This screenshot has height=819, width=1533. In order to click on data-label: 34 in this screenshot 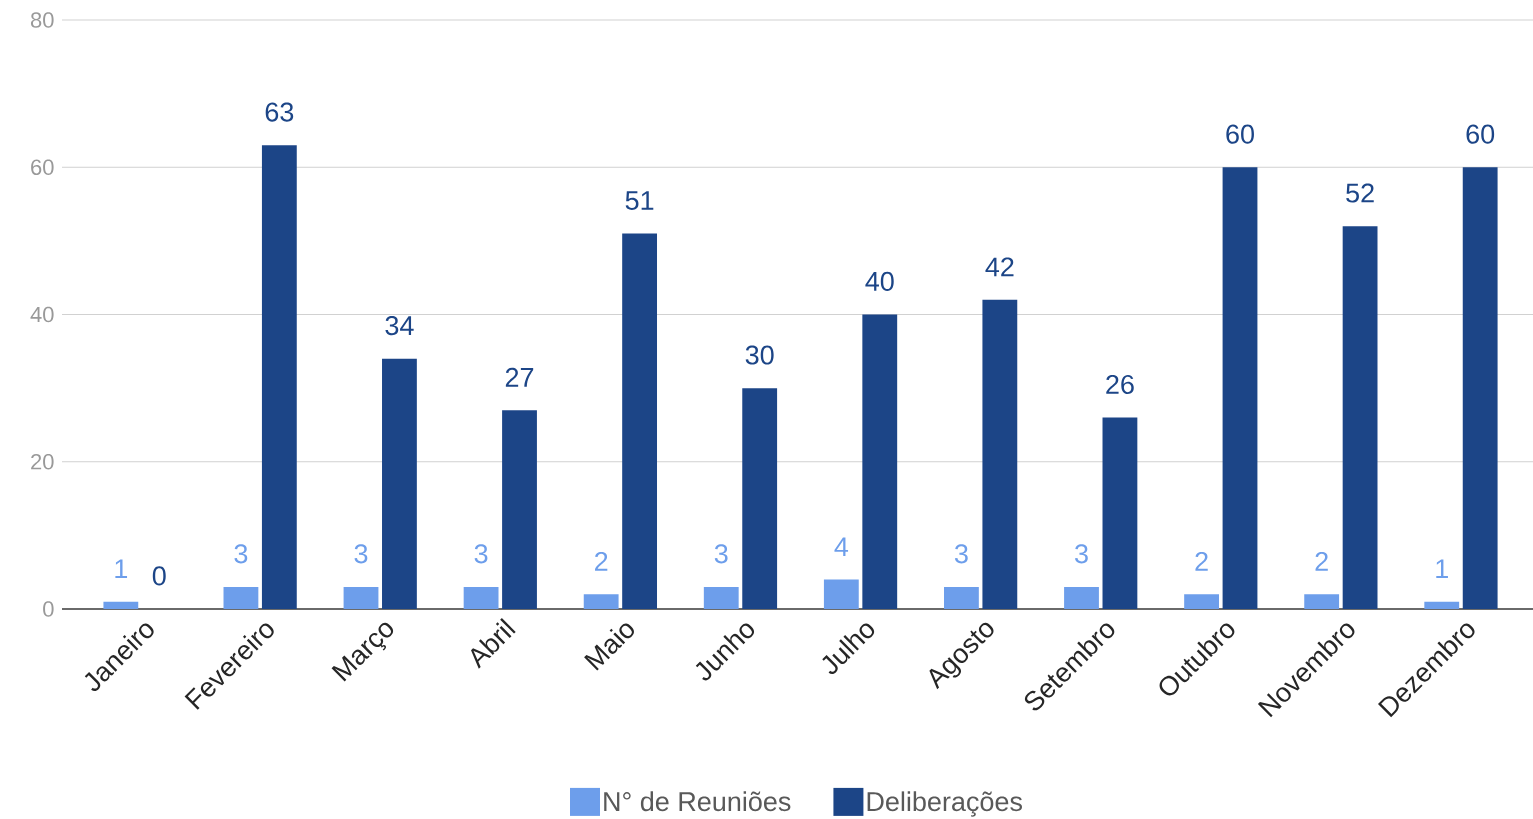, I will do `click(399, 326)`.